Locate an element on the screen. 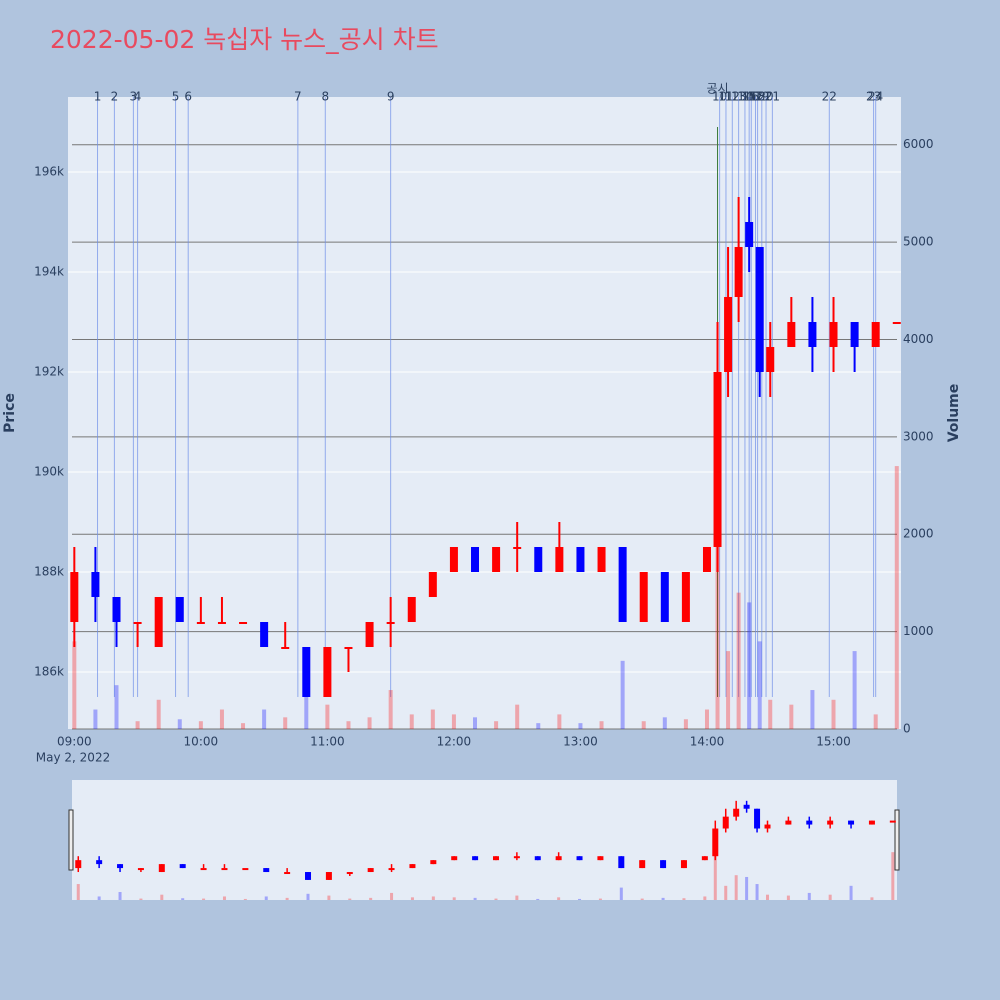 The height and width of the screenshot is (1000, 1000). news-label: 15 is located at coordinates (749, 97).